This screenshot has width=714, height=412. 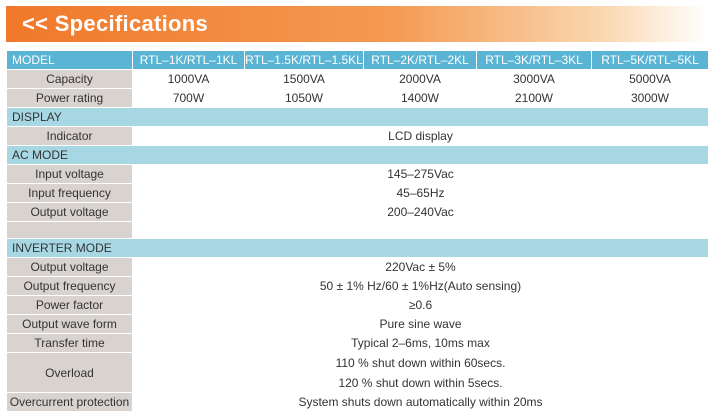 What do you see at coordinates (69, 402) in the screenshot?
I see `row-label-overcurrent-protection: Overcurrent protection` at bounding box center [69, 402].